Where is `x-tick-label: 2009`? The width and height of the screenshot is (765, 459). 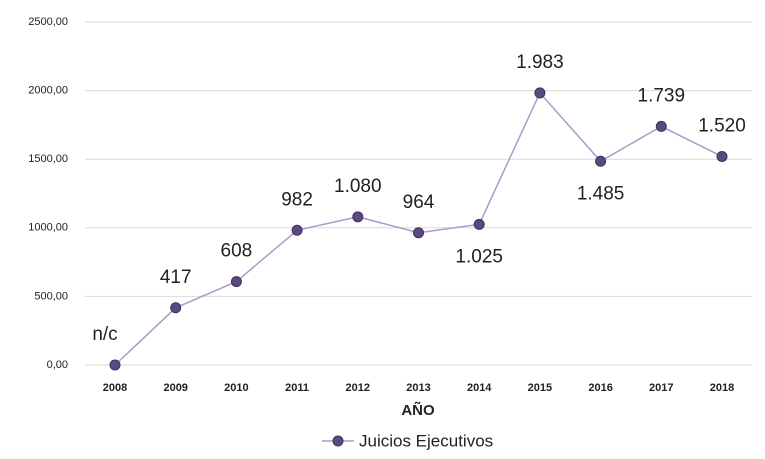 x-tick-label: 2009 is located at coordinates (175, 388).